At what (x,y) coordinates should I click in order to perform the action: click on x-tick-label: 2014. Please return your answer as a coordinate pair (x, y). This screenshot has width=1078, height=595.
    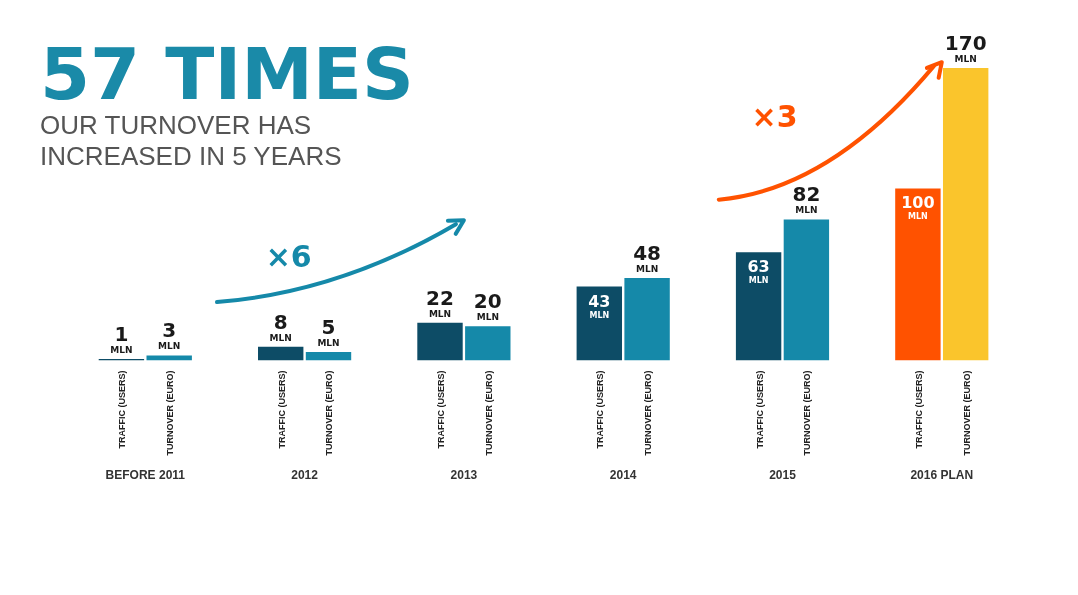
    Looking at the image, I should click on (623, 475).